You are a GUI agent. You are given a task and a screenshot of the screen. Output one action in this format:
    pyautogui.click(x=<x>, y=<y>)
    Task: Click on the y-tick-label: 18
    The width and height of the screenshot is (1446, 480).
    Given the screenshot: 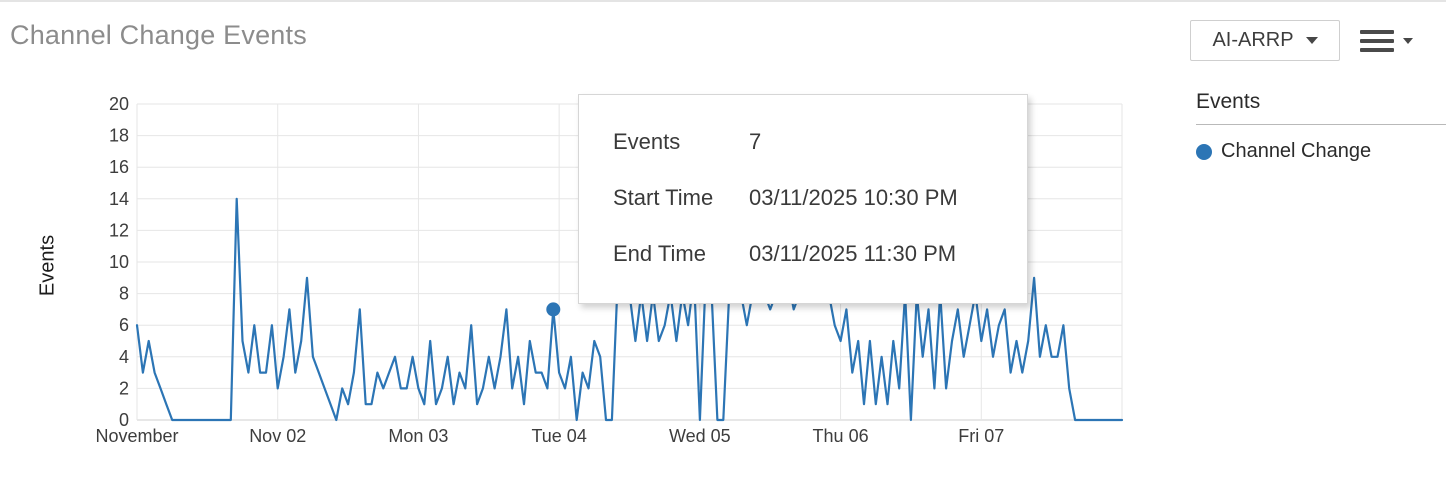 What is the action you would take?
    pyautogui.click(x=119, y=136)
    